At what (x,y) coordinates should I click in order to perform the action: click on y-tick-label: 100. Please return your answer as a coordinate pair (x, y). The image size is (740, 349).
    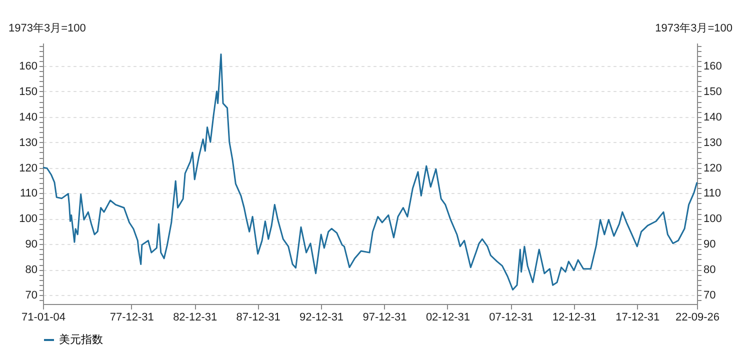
    Looking at the image, I should click on (28, 219).